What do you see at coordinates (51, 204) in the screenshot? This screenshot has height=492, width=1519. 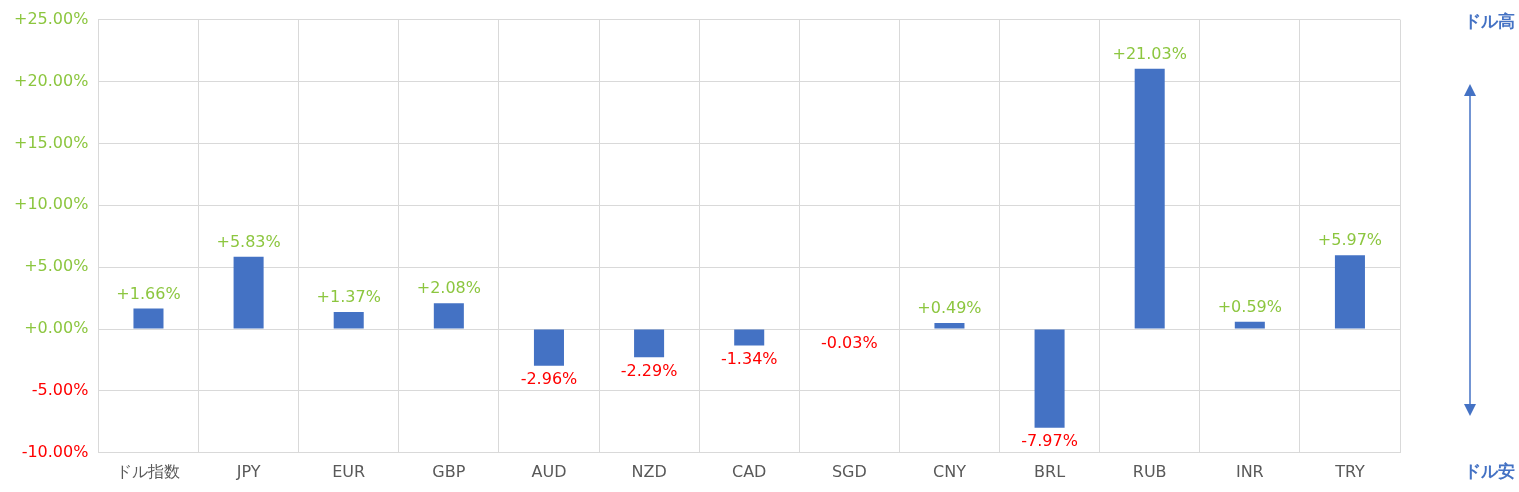 I see `y-tick-label: +10.00%` at bounding box center [51, 204].